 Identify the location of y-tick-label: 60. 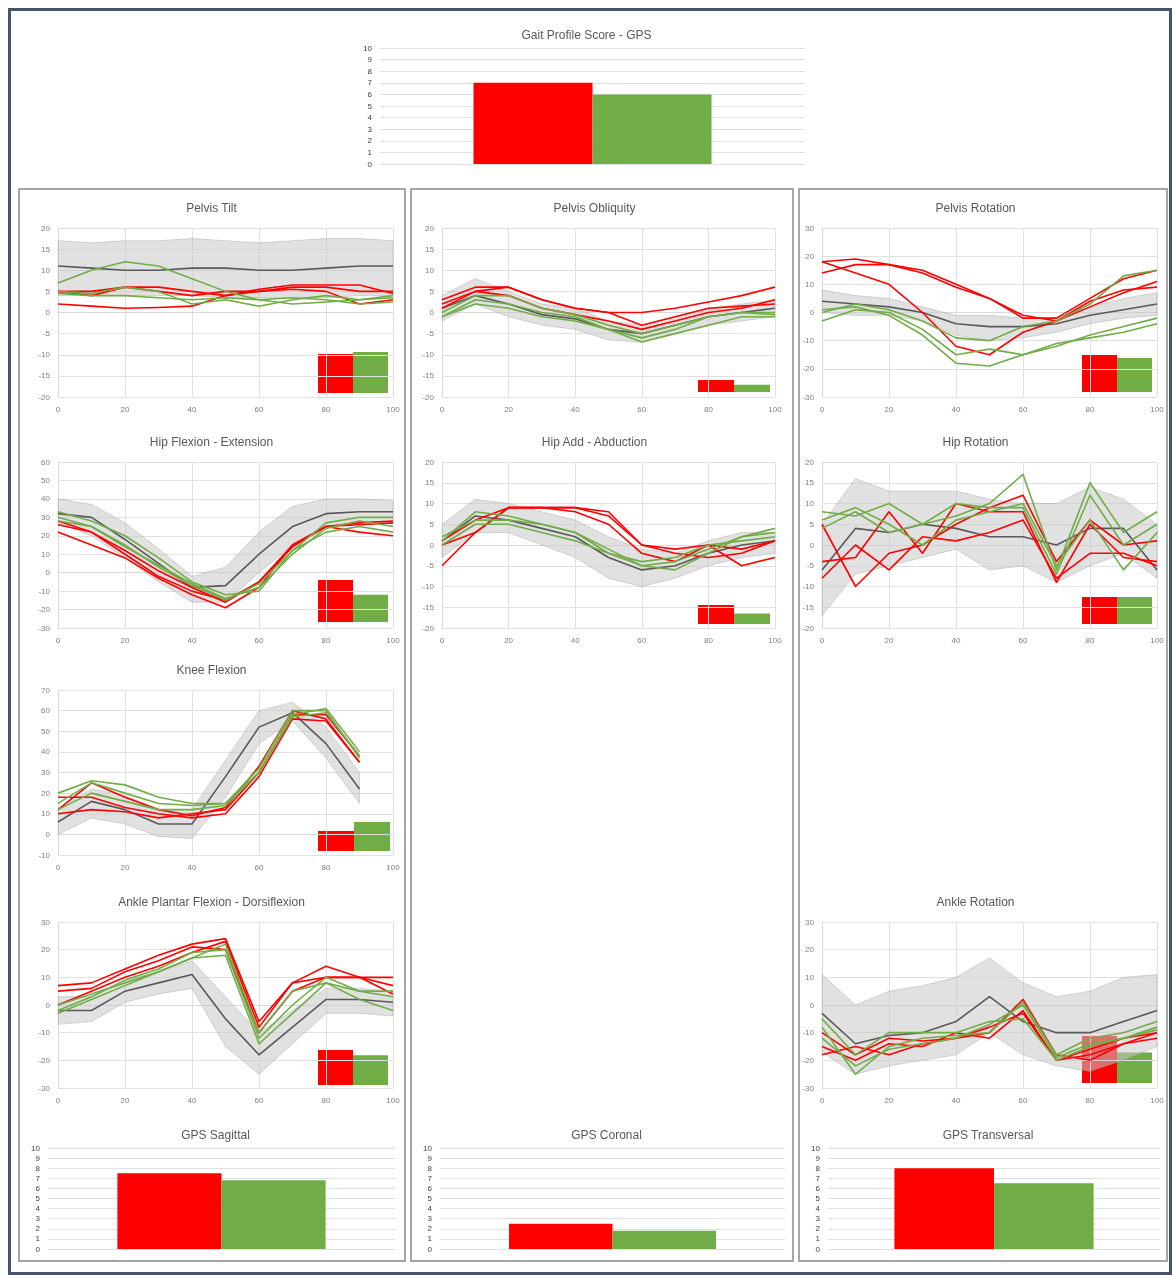
(46, 711).